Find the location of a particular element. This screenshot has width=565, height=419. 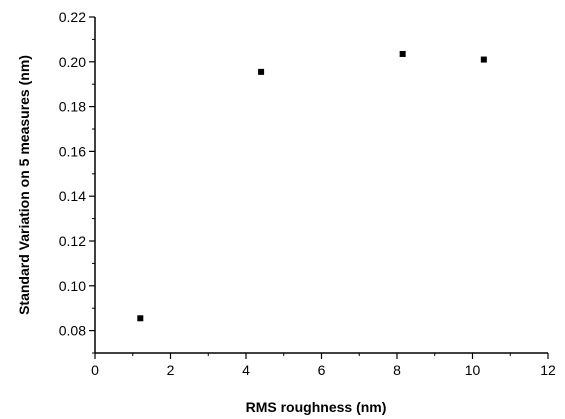

y-ticks: 0.08 0.10 0.12 0.14 0.16 0.18 0.20 0.22 is located at coordinates (77, 181).